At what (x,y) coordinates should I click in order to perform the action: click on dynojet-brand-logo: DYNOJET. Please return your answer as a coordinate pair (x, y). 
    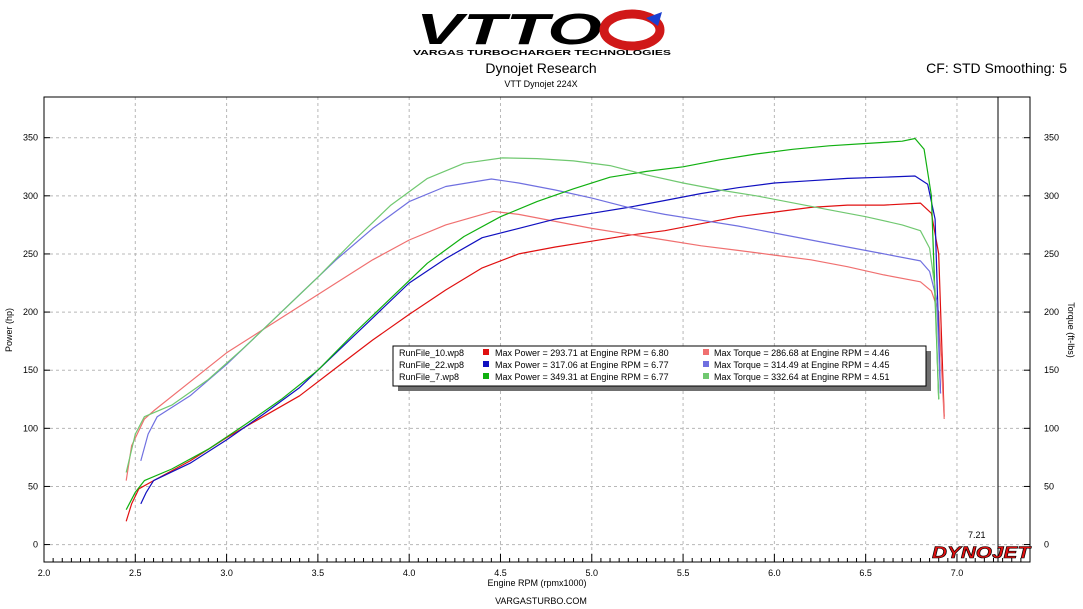
    Looking at the image, I should click on (982, 552).